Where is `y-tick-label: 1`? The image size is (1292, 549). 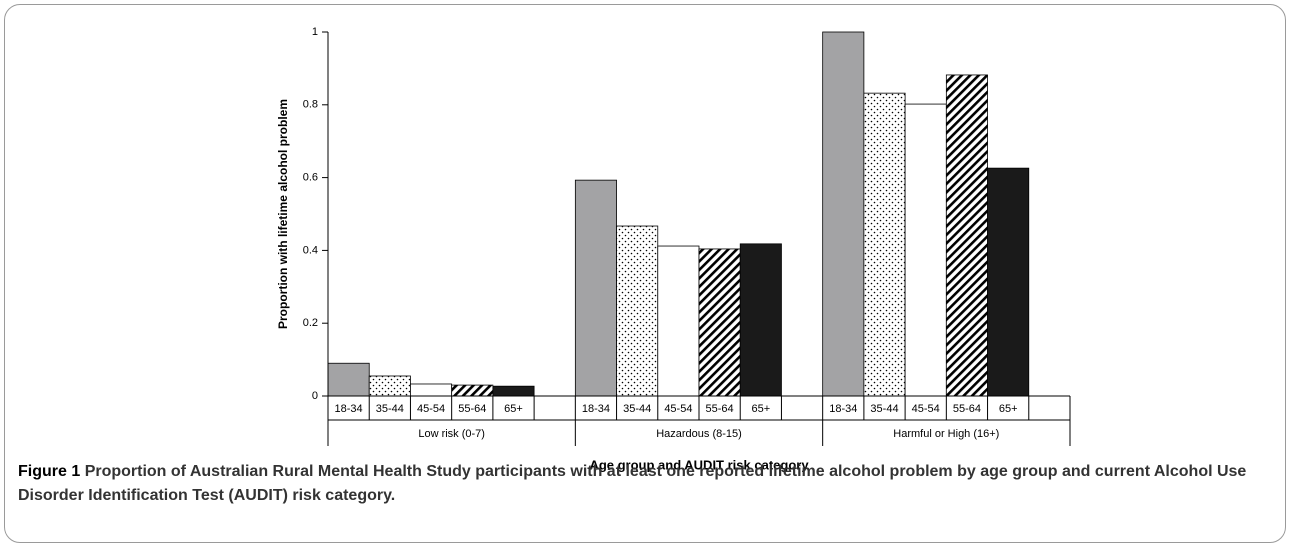
y-tick-label: 1 is located at coordinates (315, 32).